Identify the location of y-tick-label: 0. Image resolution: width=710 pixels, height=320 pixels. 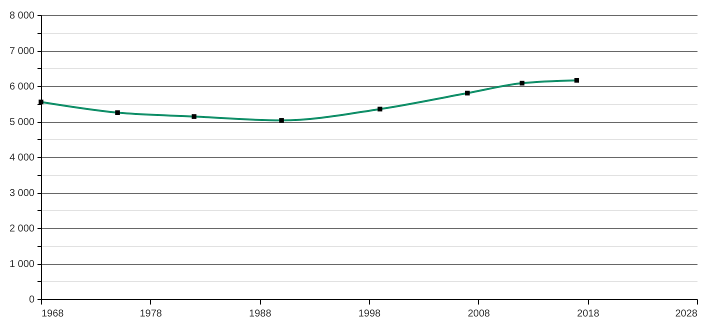
(31, 300).